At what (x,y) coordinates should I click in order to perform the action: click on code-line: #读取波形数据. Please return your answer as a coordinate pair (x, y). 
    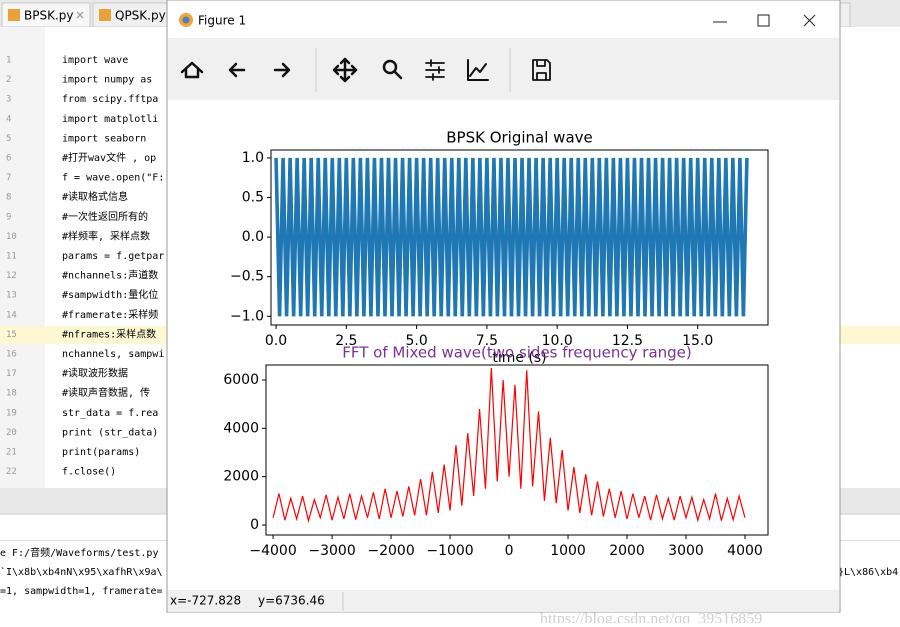
    Looking at the image, I should click on (95, 373).